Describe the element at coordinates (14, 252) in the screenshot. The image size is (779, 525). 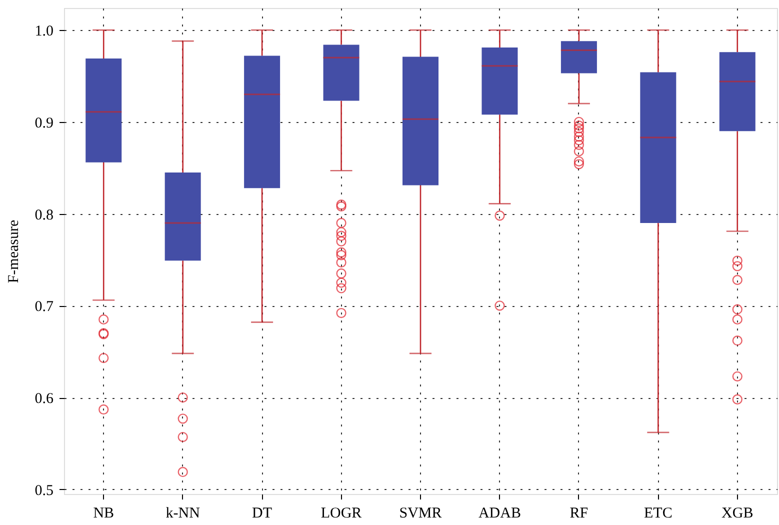
I see `y-axis-title: F-measure` at that location.